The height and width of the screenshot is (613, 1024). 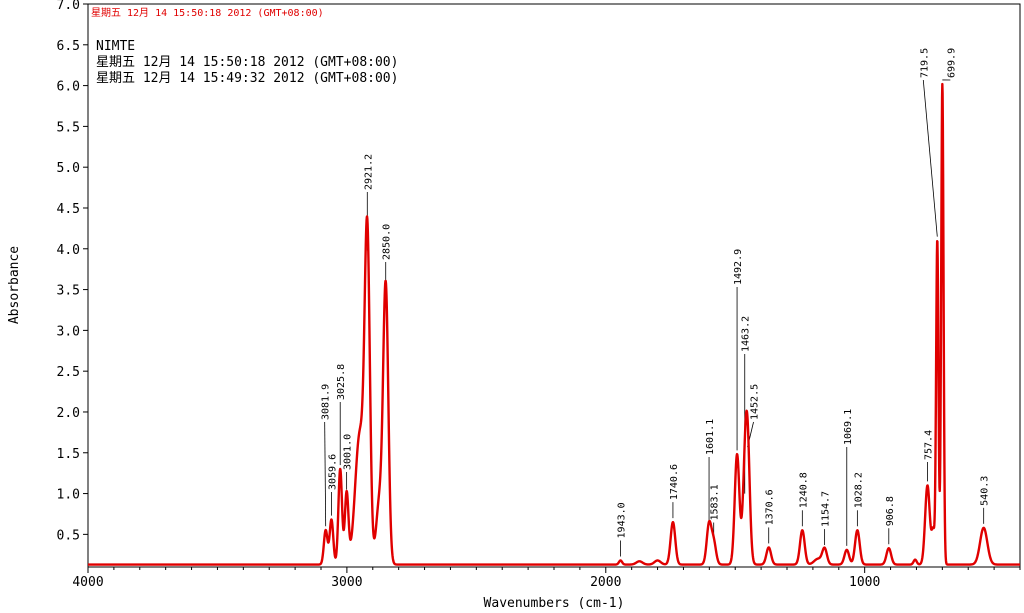 What do you see at coordinates (622, 520) in the screenshot?
I see `peak-label: 1943.0` at bounding box center [622, 520].